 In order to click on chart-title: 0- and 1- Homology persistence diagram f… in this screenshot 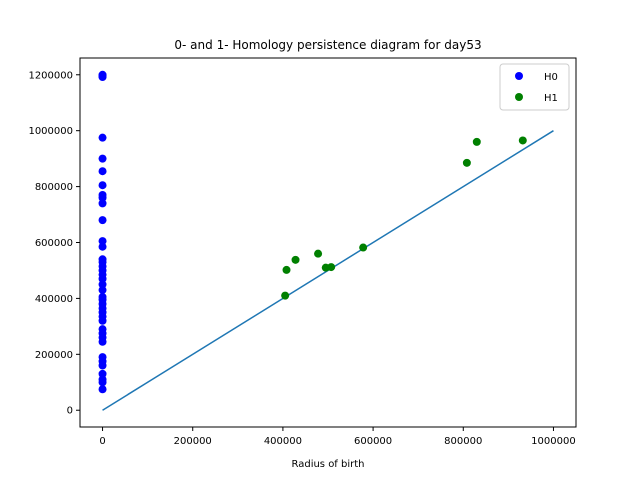, I will do `click(327, 45)`.